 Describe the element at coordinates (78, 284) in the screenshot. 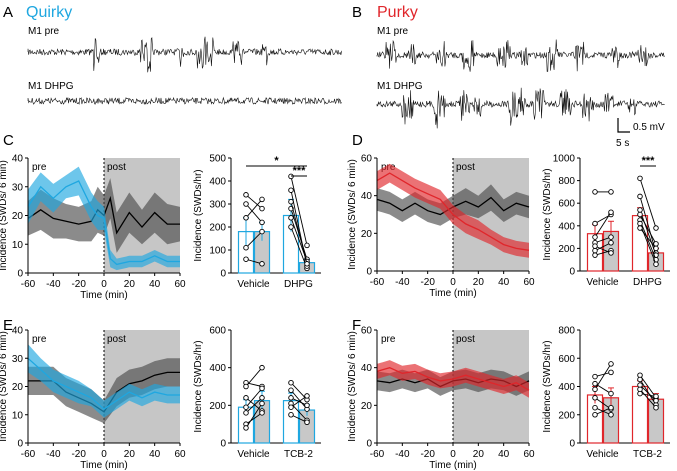

I see `x-tick-label: -20` at that location.